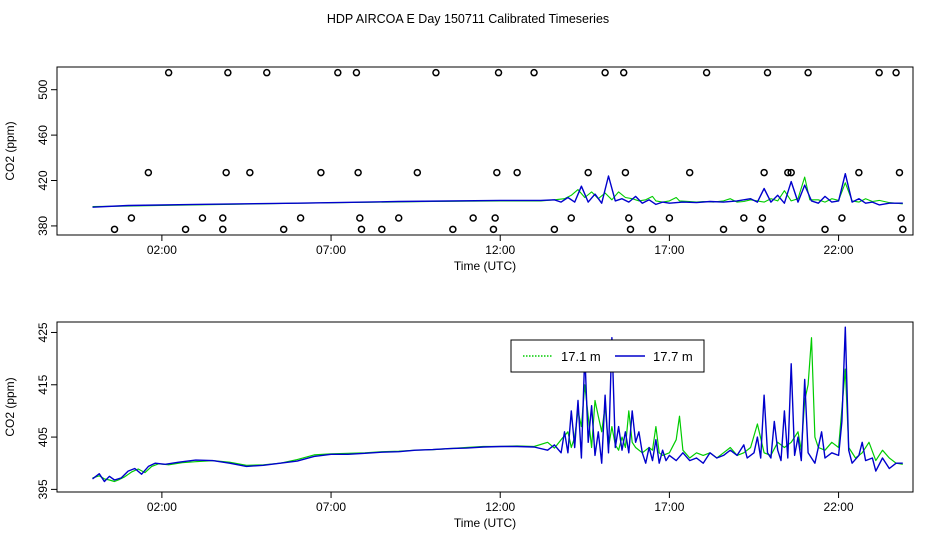 This screenshot has width=936, height=540. Describe the element at coordinates (43, 226) in the screenshot. I see `y-tick-label: 380` at that location.